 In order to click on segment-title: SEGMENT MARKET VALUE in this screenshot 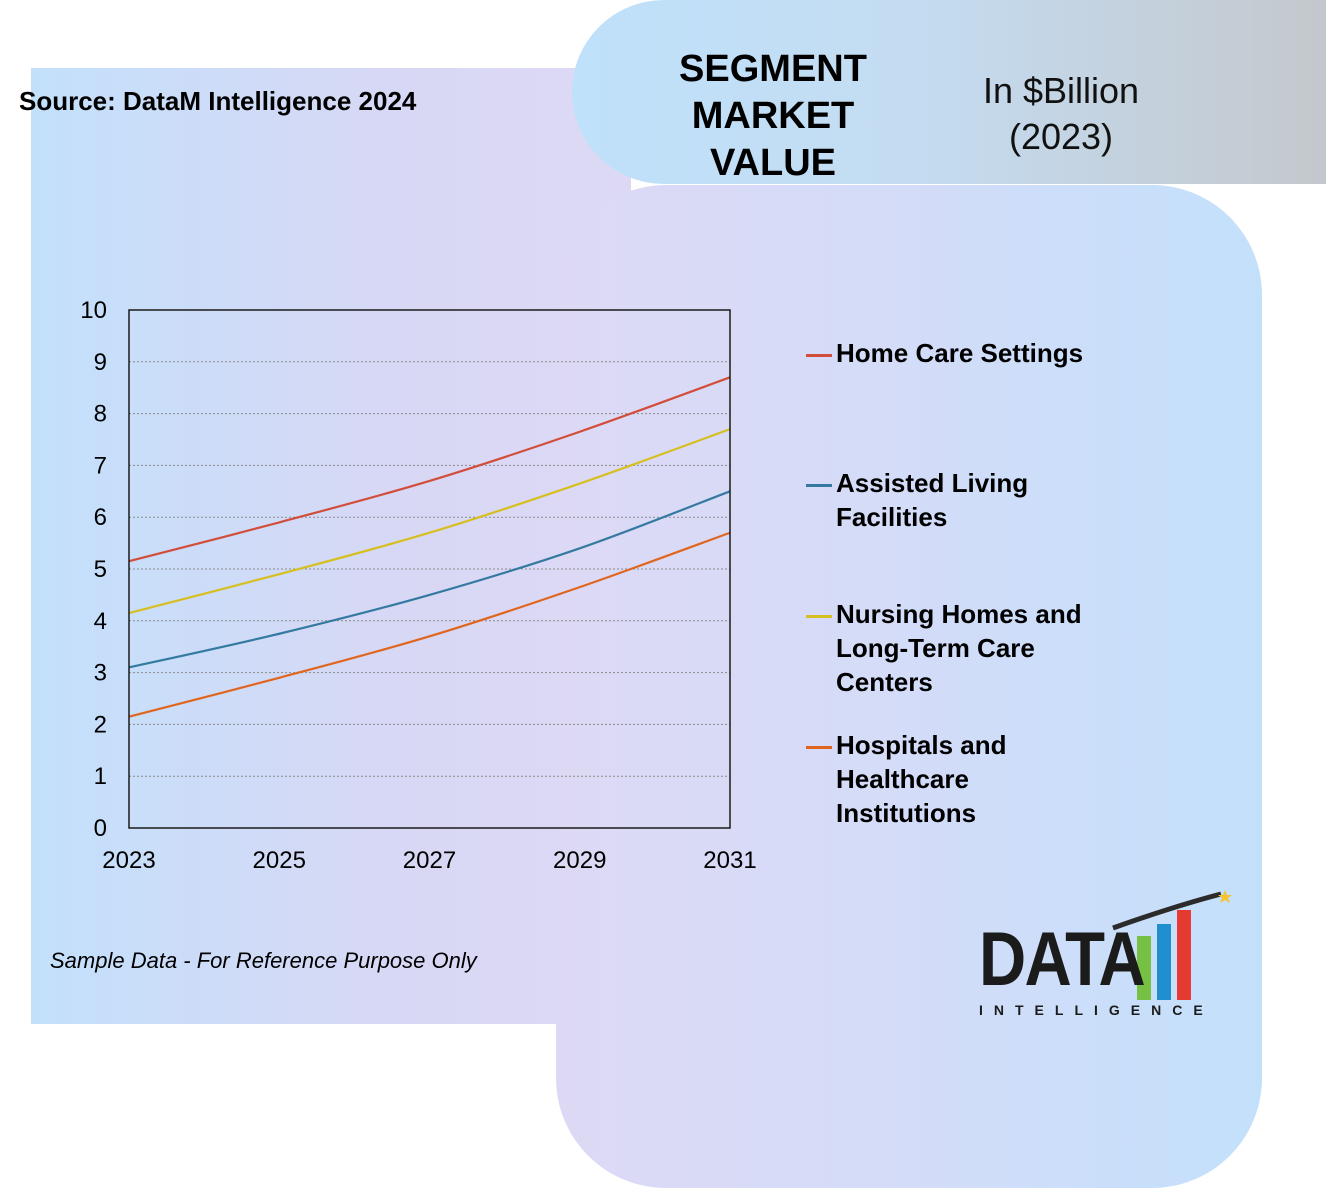, I will do `click(773, 116)`.